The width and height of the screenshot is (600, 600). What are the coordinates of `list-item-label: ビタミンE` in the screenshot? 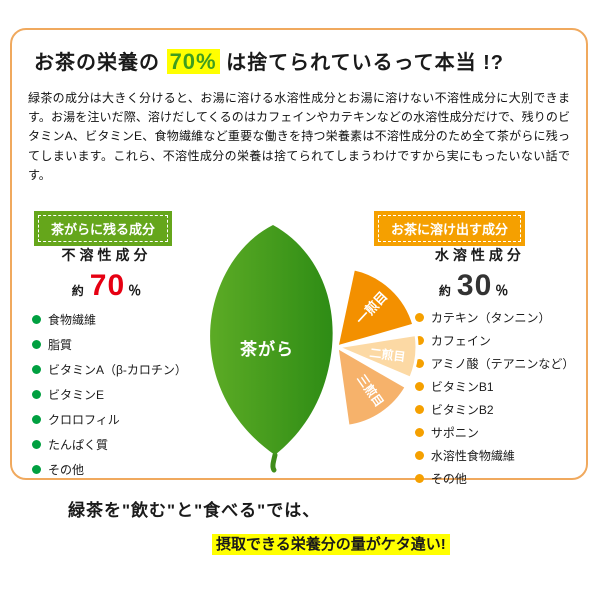 It's located at (76, 394).